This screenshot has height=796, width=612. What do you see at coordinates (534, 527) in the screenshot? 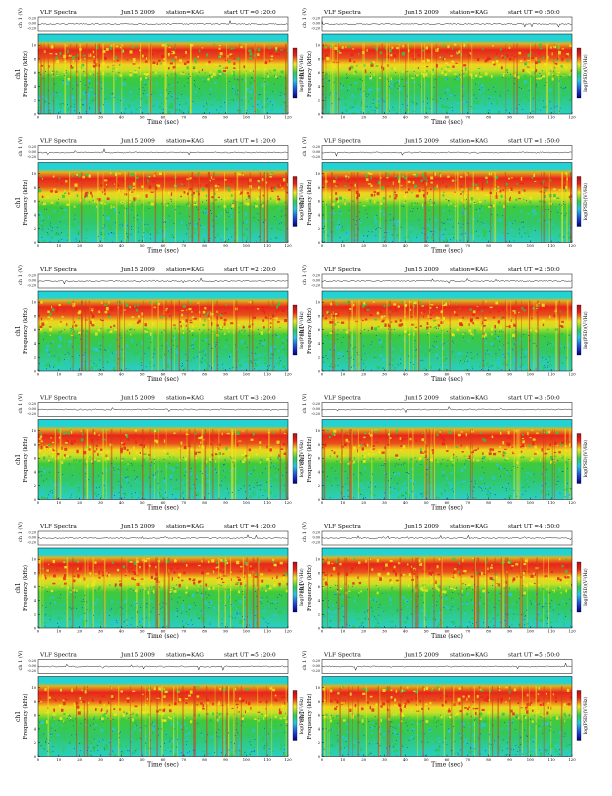
I see `start-time-label: start UT =4 :50:0` at bounding box center [534, 527].